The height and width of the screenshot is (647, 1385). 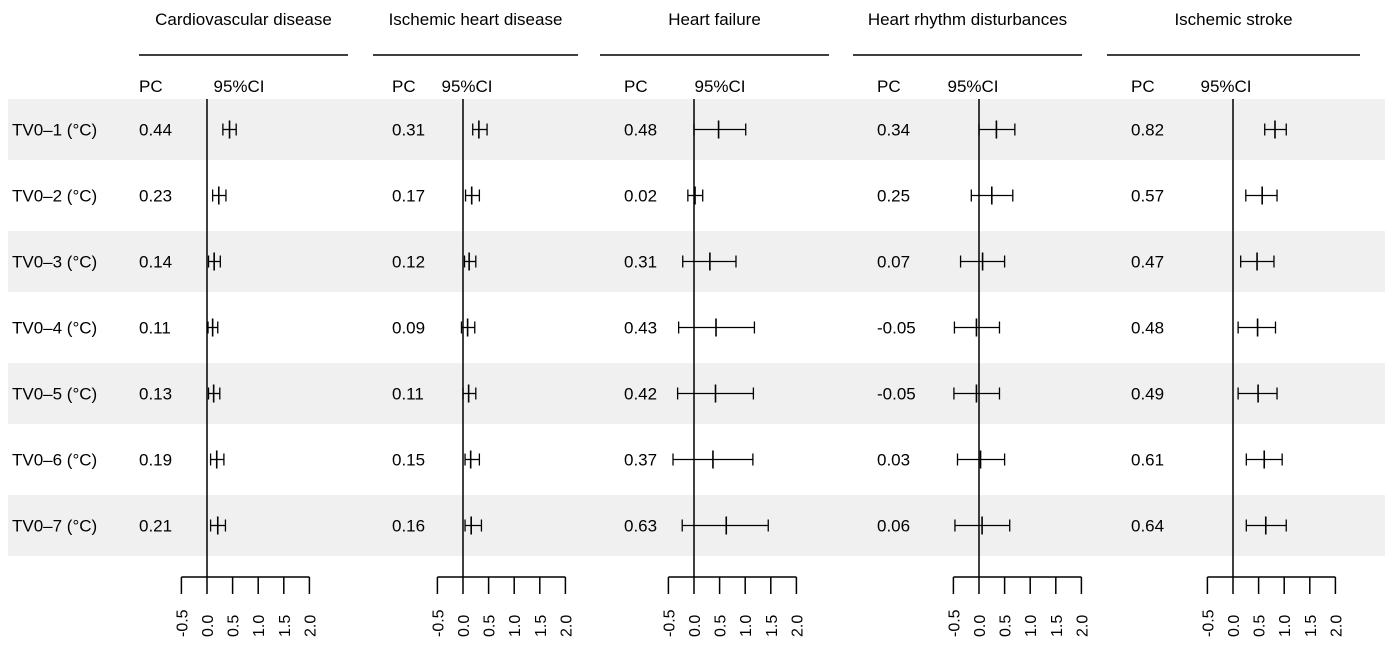 I want to click on pc-value: 0.03, so click(x=893, y=460).